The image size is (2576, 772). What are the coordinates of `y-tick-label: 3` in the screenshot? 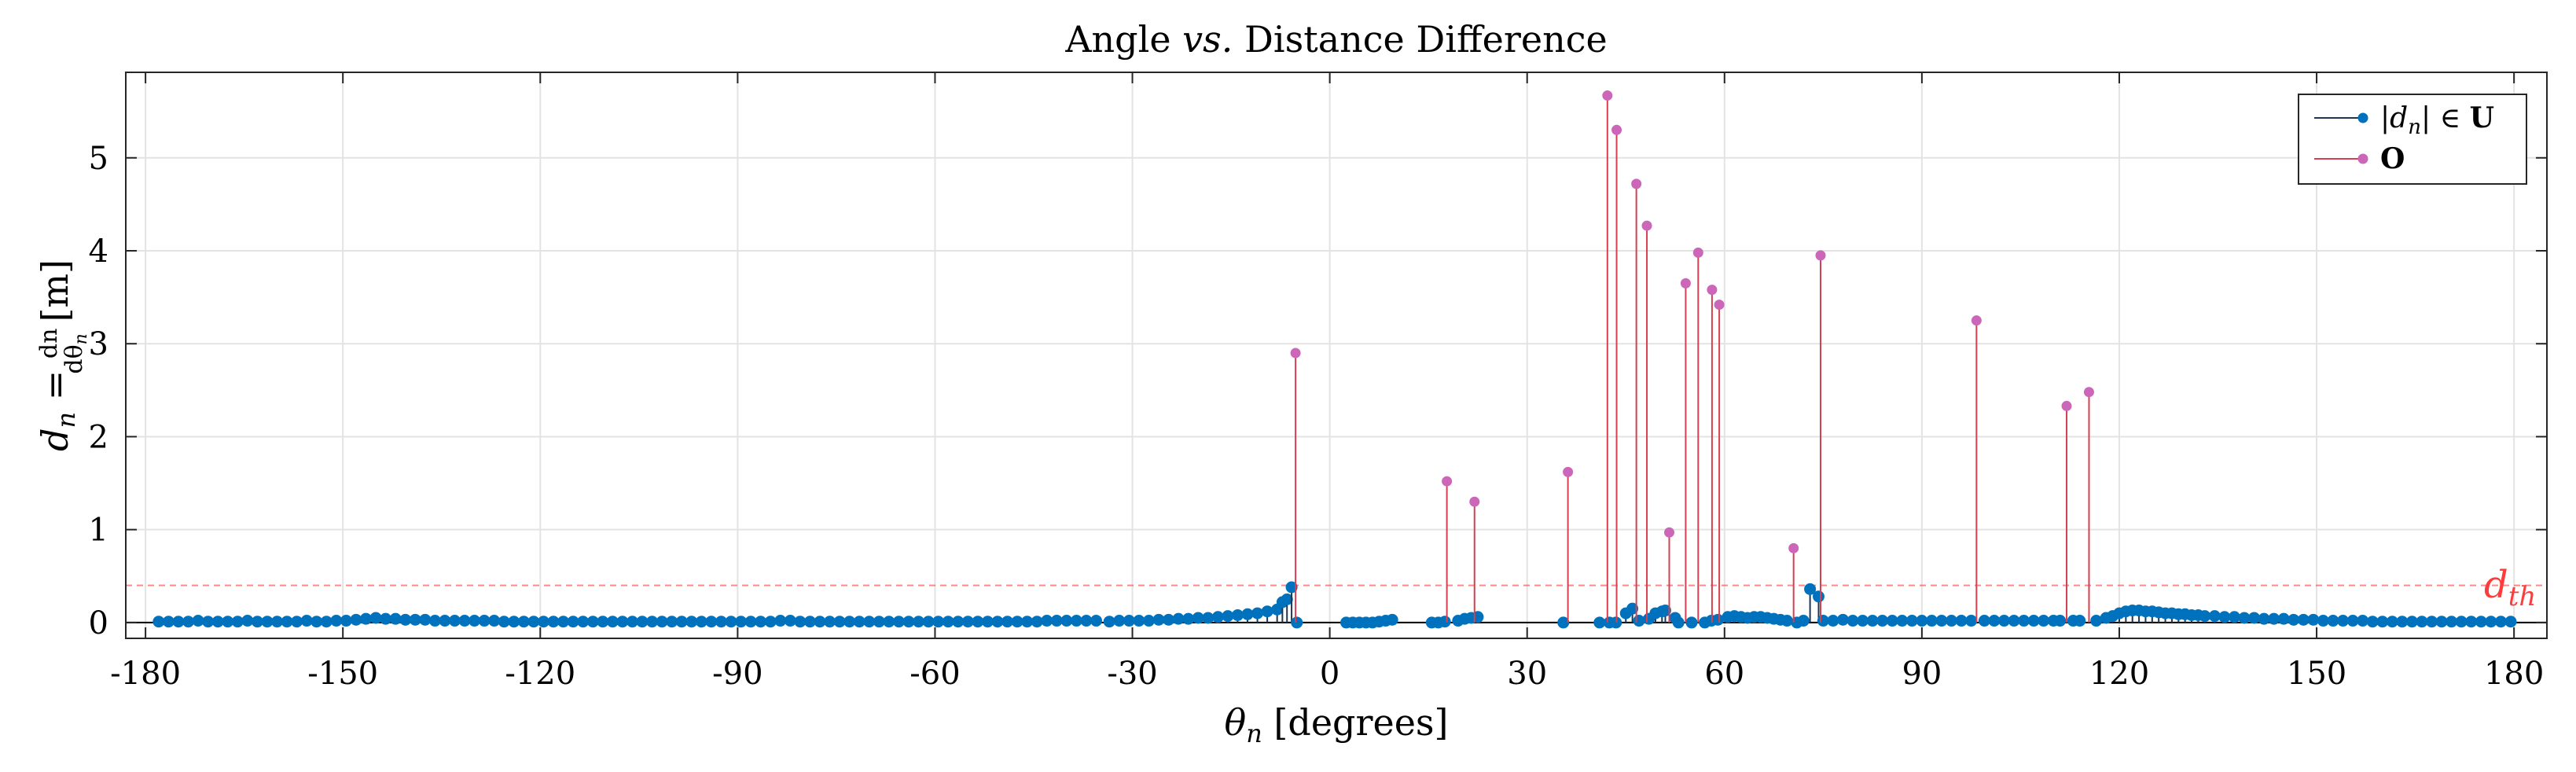 It's located at (98, 344).